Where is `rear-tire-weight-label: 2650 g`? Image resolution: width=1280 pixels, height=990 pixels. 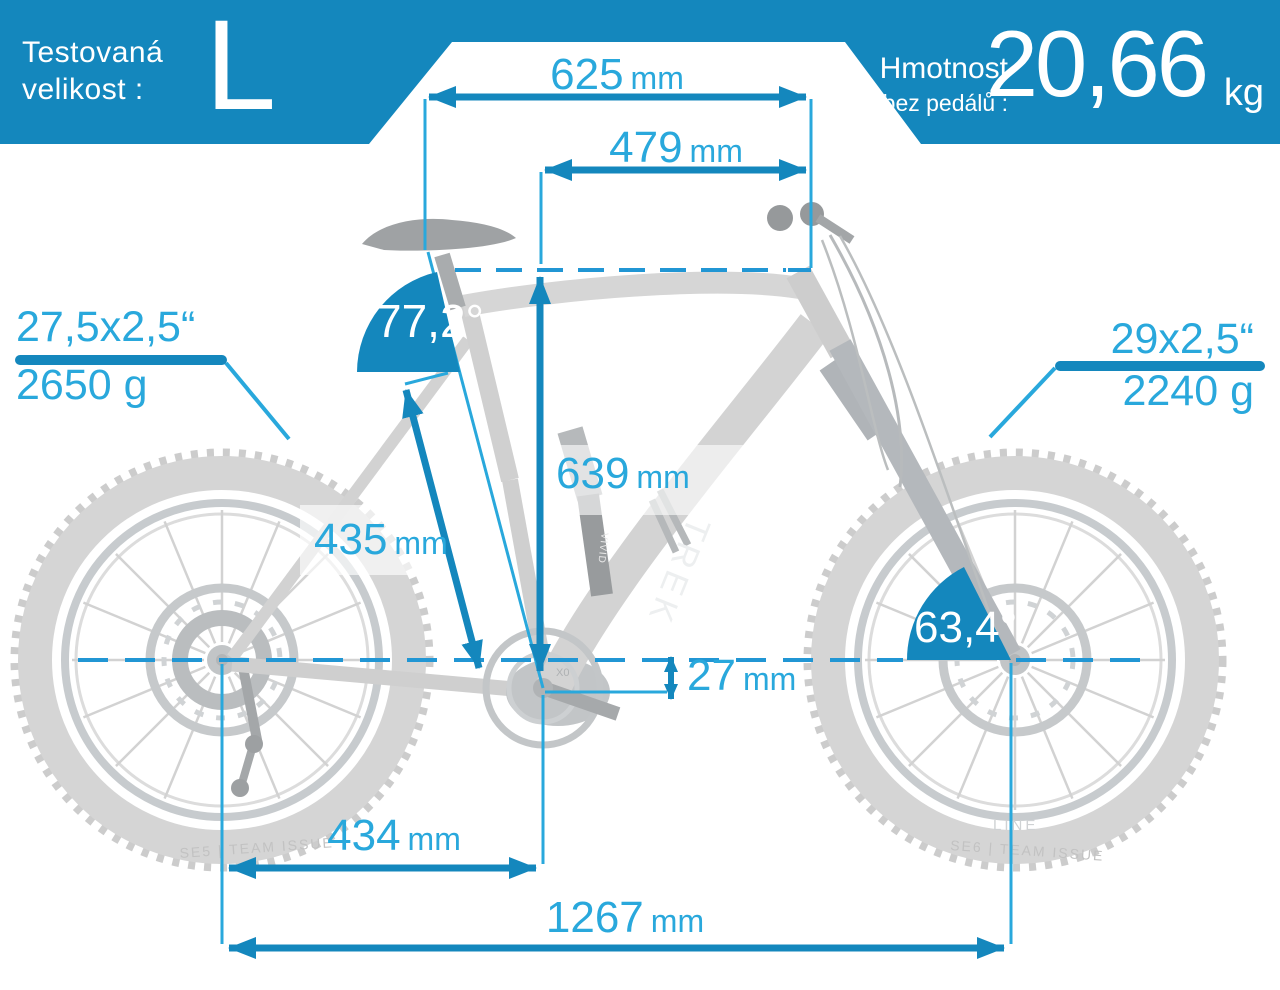 rear-tire-weight-label: 2650 g is located at coordinates (82, 385).